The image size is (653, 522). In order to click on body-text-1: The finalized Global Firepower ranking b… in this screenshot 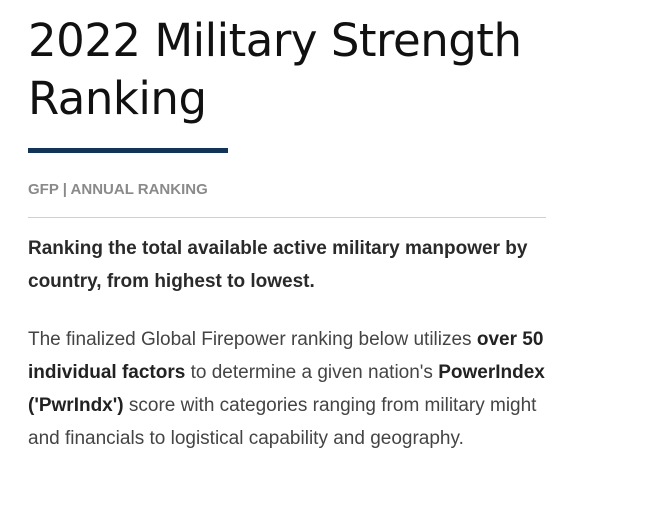, I will do `click(252, 339)`.